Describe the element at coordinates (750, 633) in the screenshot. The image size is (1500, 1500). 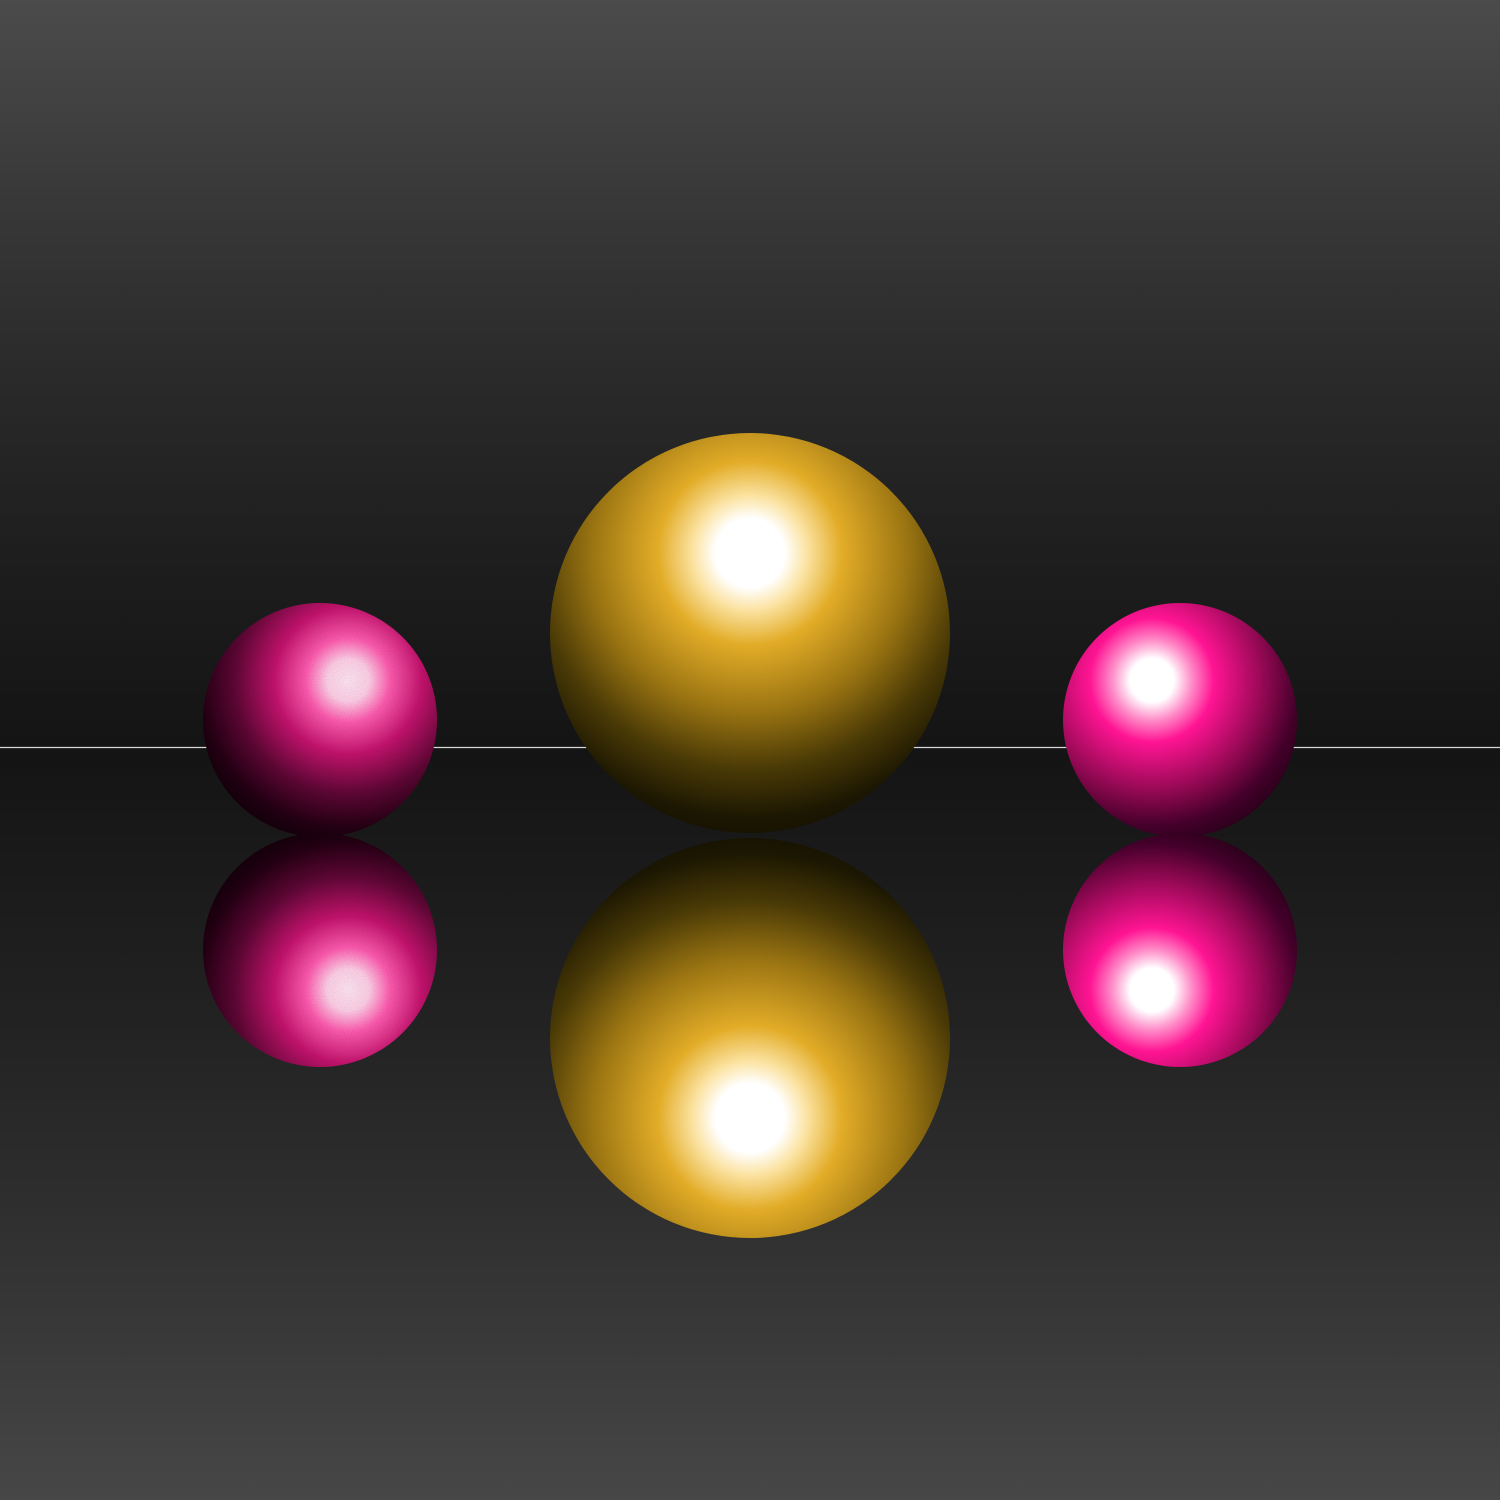
I see `sphere-center` at that location.